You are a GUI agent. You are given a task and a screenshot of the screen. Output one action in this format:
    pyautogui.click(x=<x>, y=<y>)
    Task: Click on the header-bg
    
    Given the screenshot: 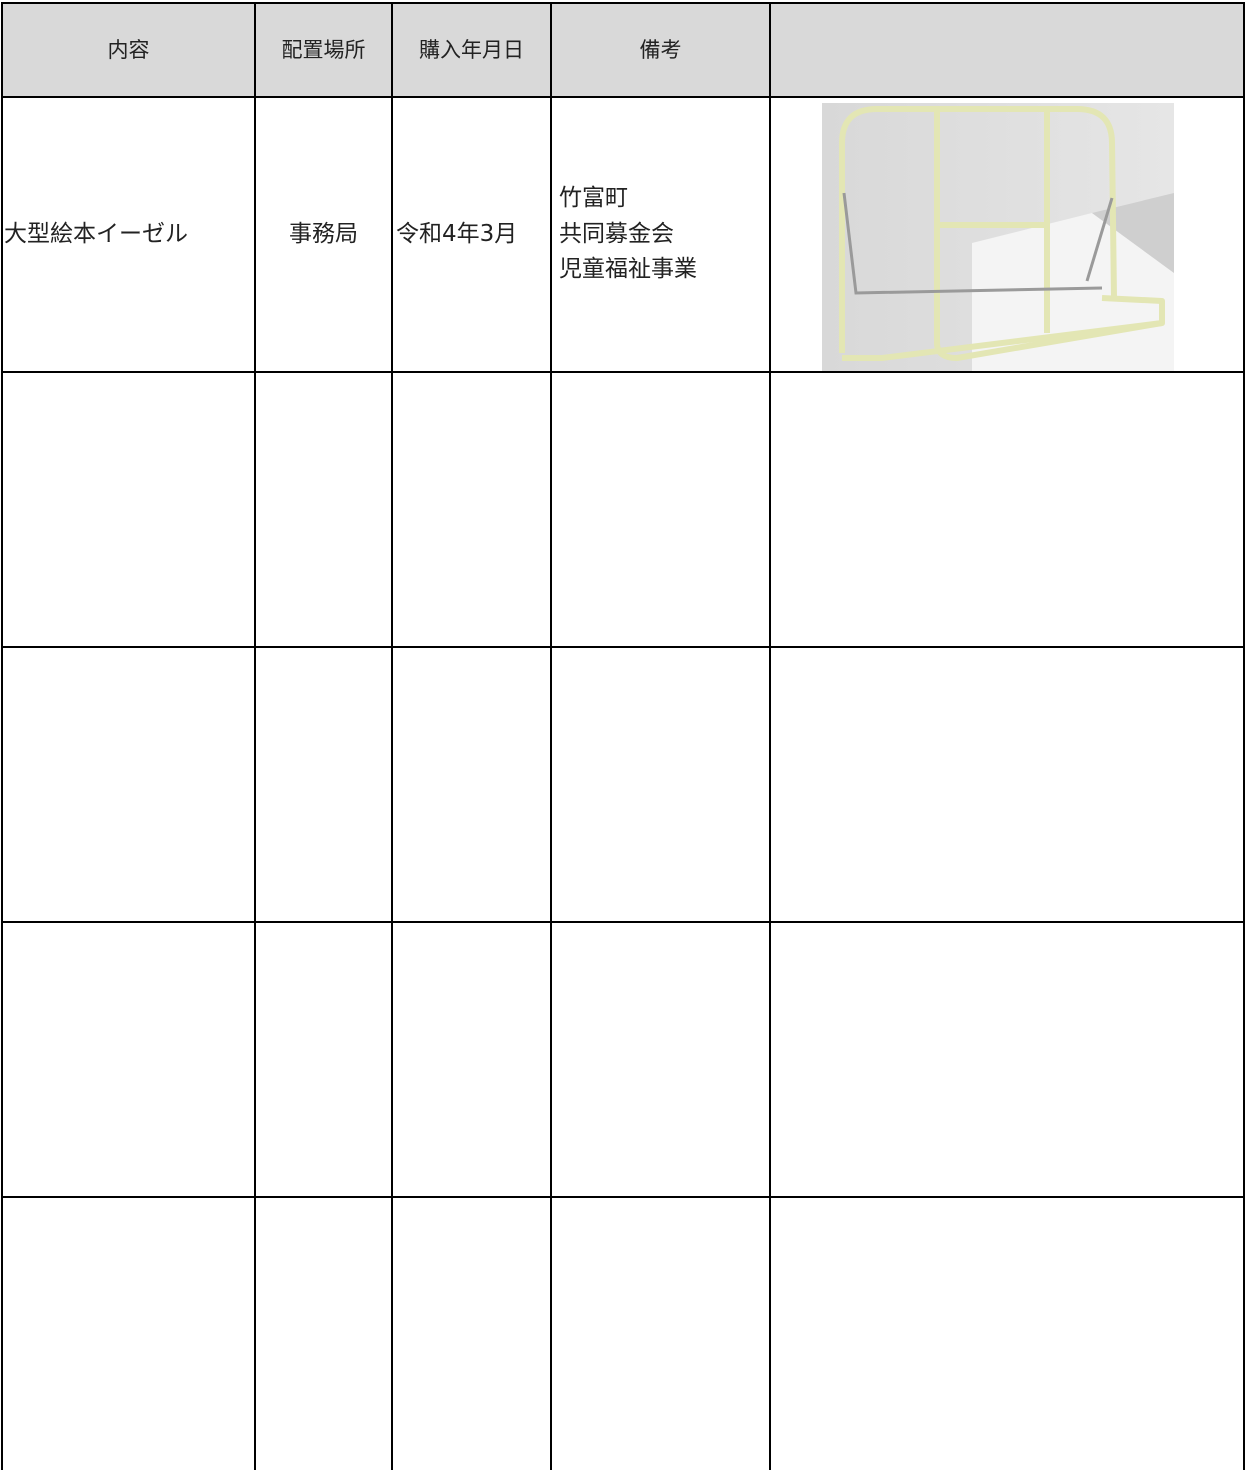 What is the action you would take?
    pyautogui.click(x=622, y=50)
    